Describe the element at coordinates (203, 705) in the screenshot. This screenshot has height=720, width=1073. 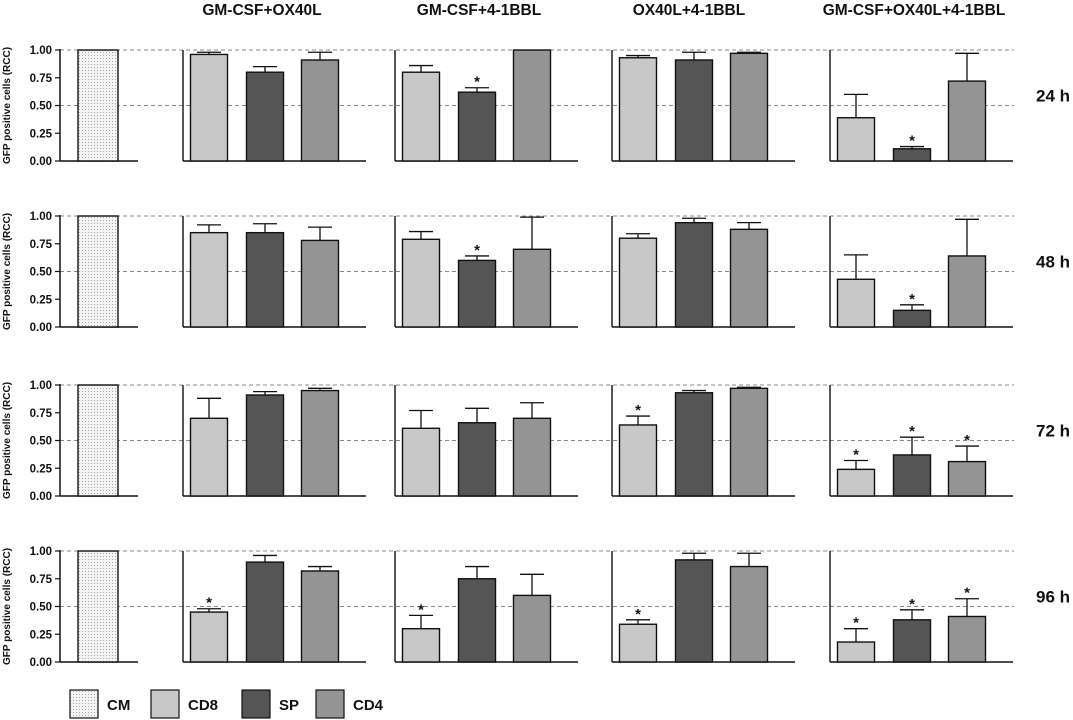
I see `legend-label-cd8: CD8` at that location.